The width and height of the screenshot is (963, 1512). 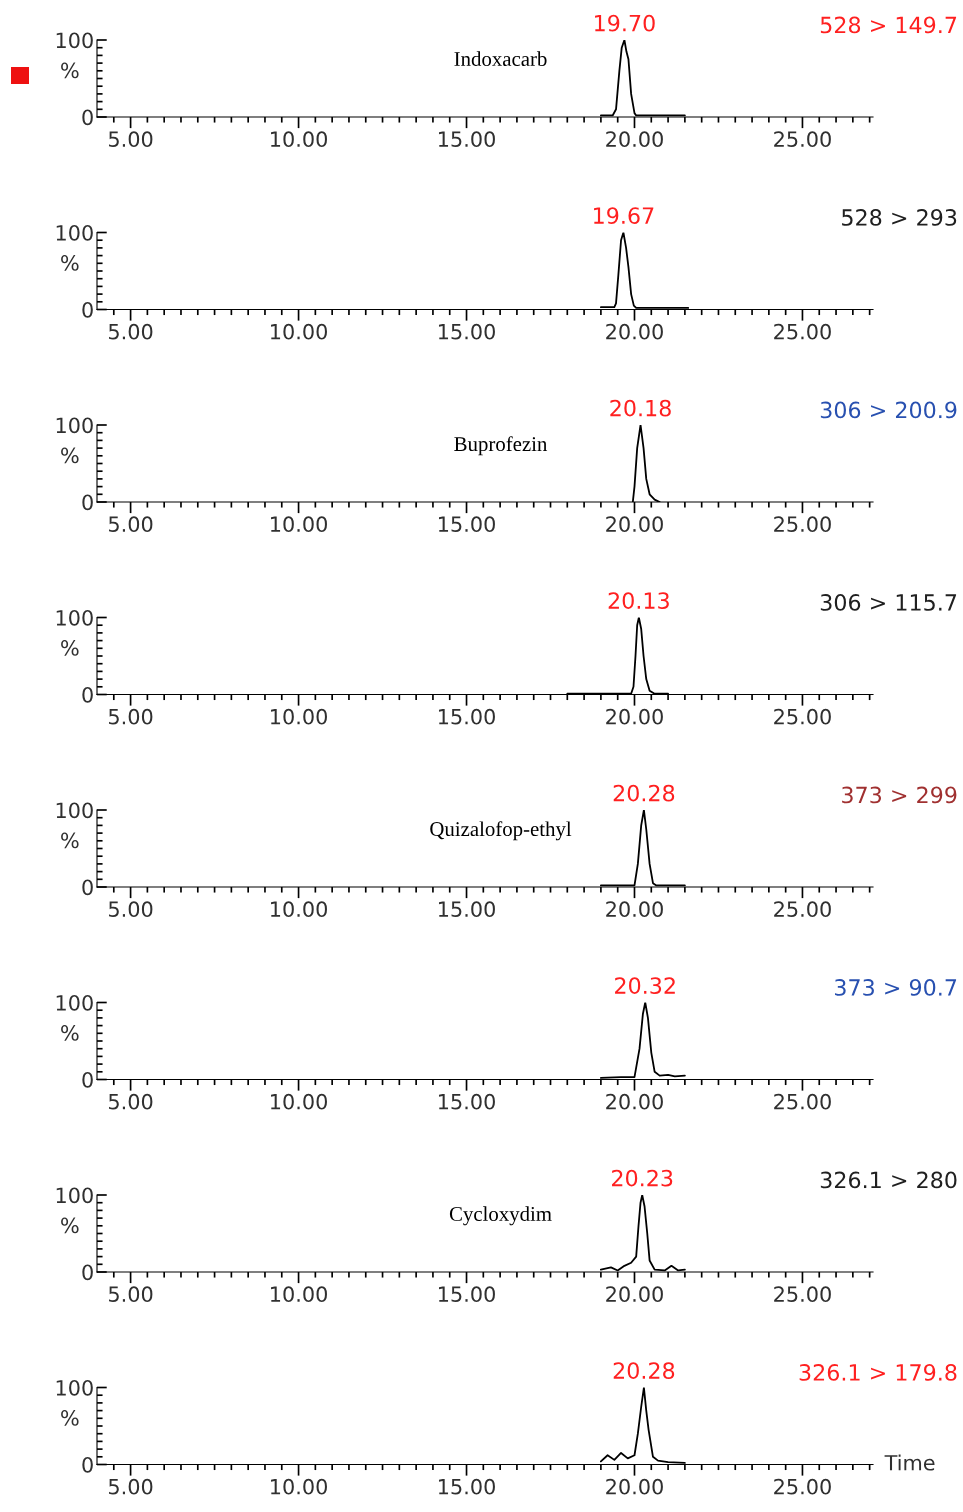 I want to click on annotation: Cycloxydim, so click(x=500, y=1216).